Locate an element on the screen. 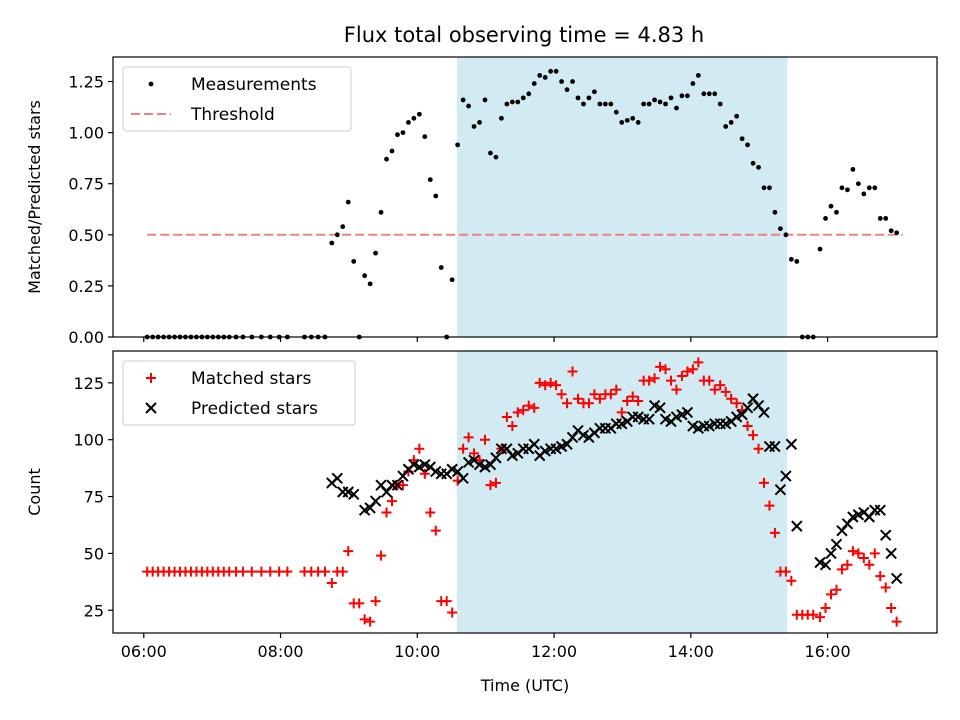 This screenshot has width=960, height=720. legend: Matched stars Predicted stars is located at coordinates (239, 393).